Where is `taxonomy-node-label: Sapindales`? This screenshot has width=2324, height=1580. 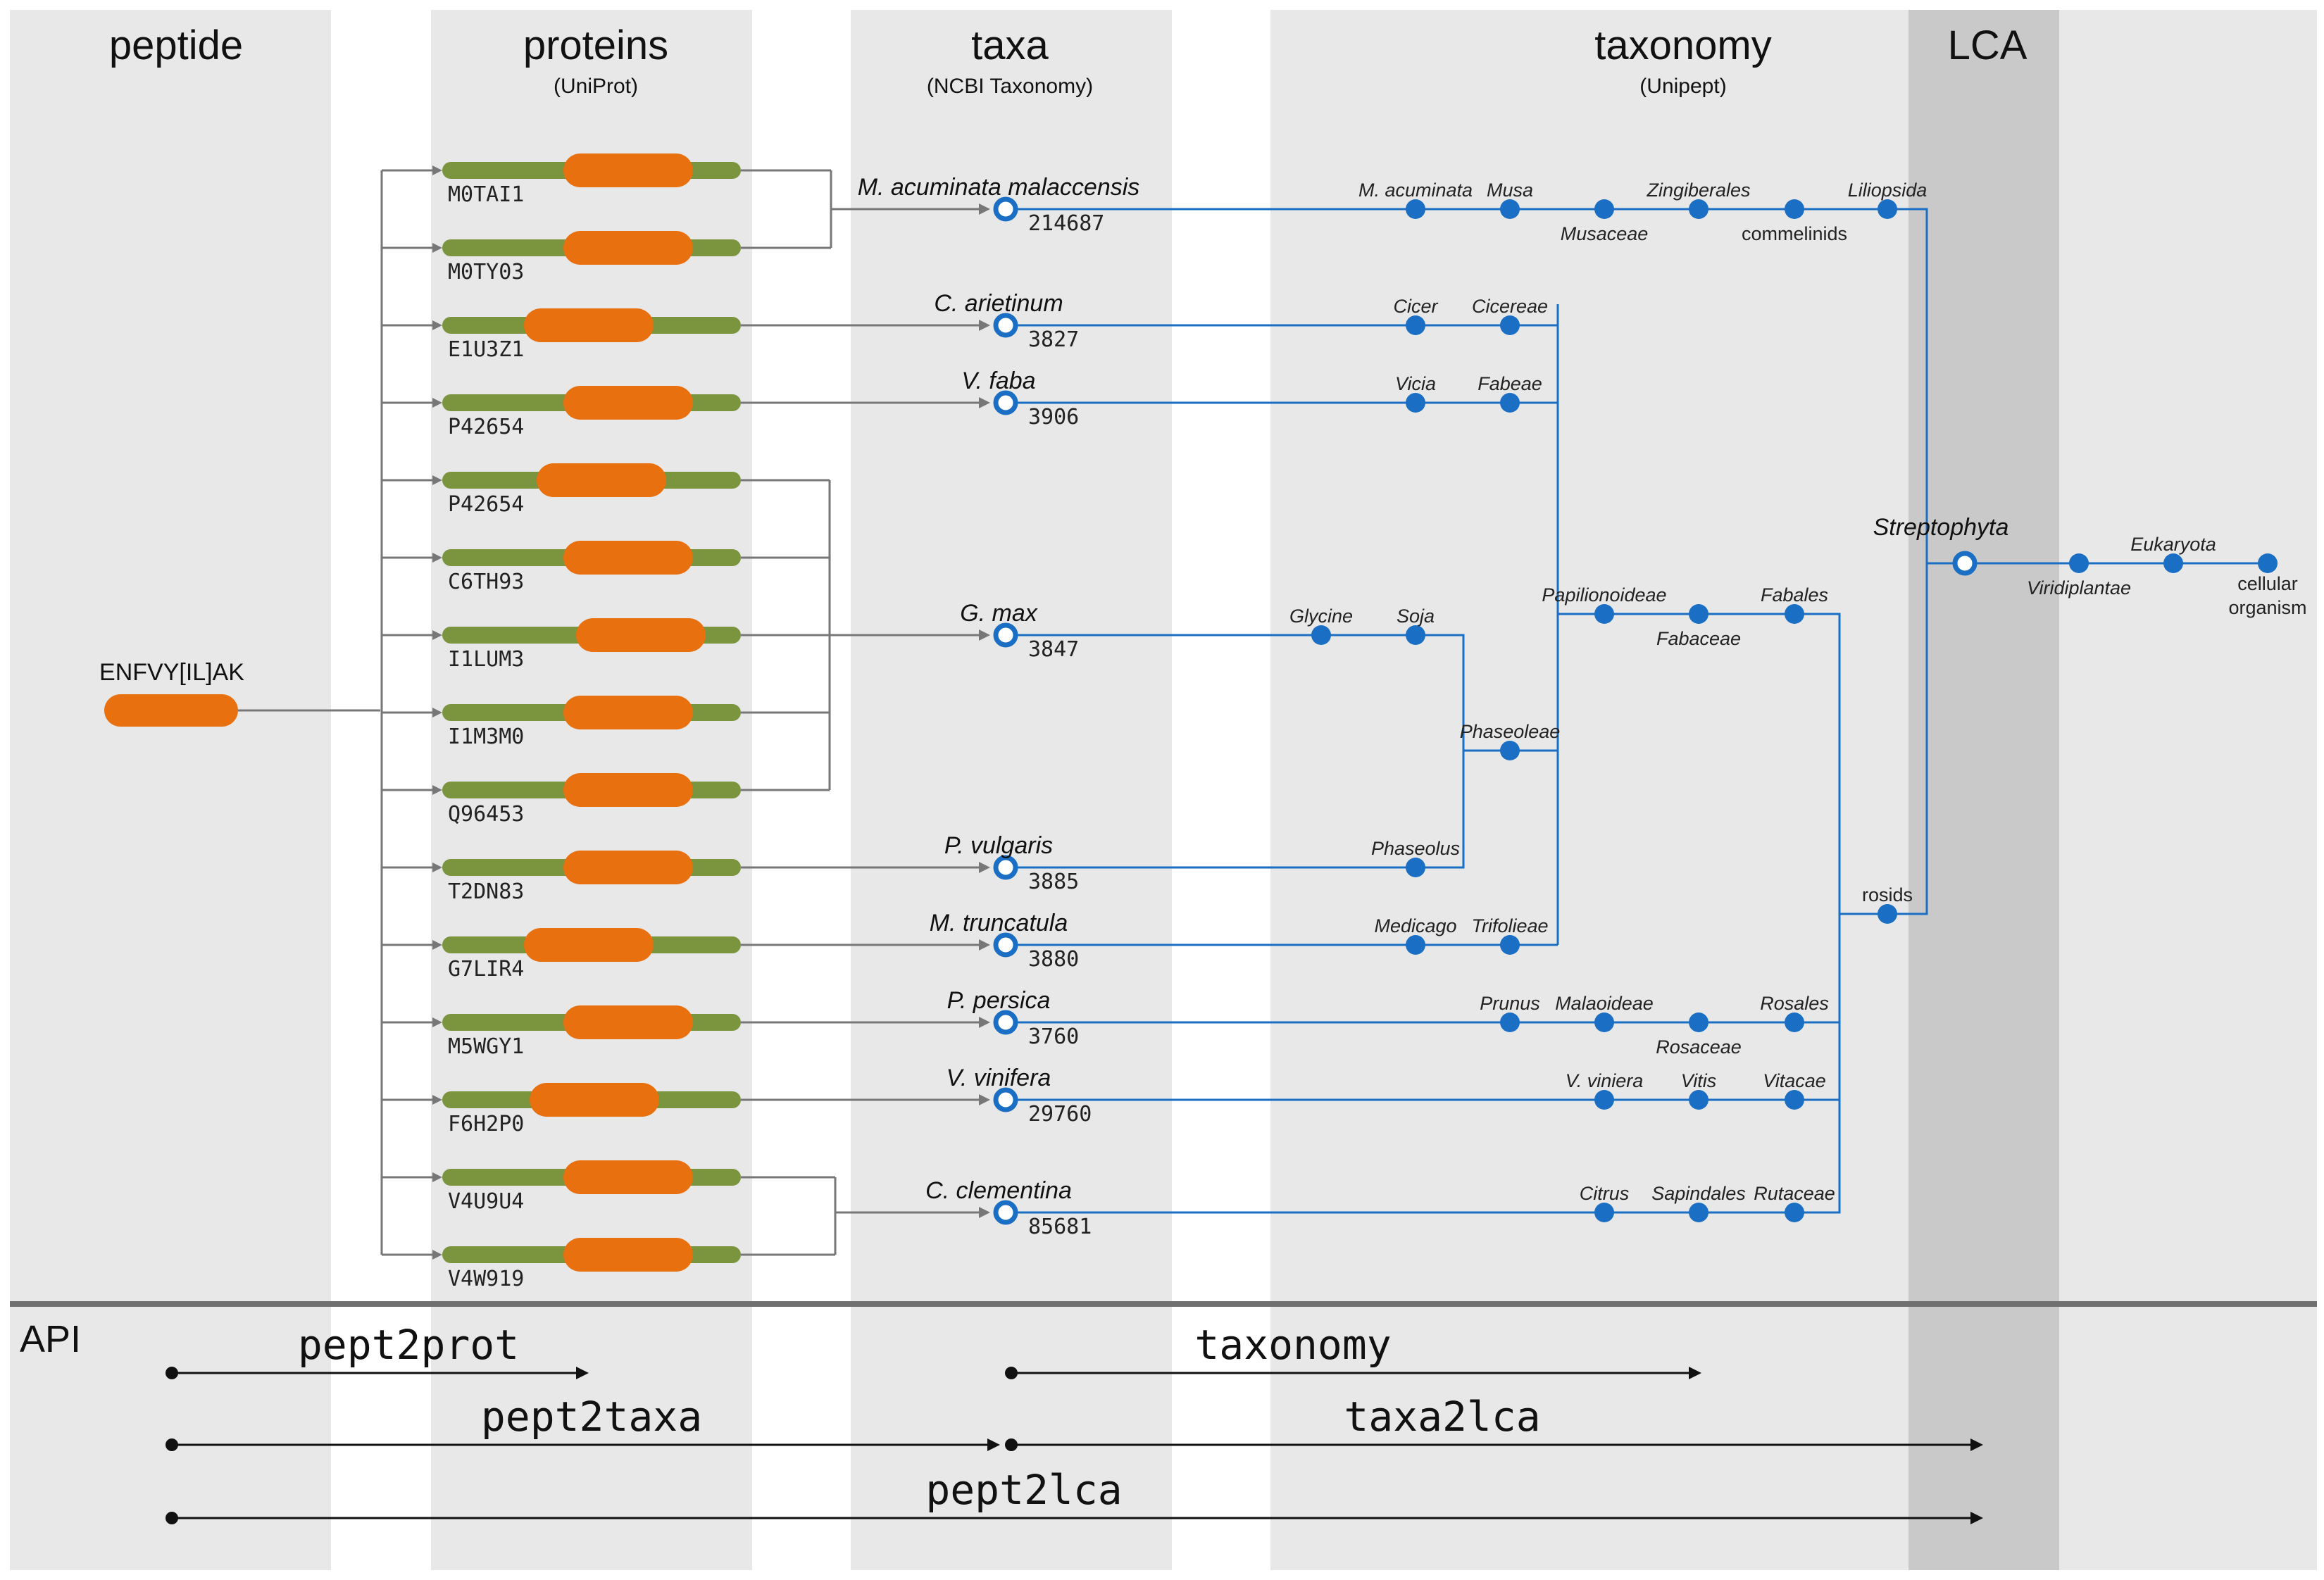 taxonomy-node-label: Sapindales is located at coordinates (1699, 1193).